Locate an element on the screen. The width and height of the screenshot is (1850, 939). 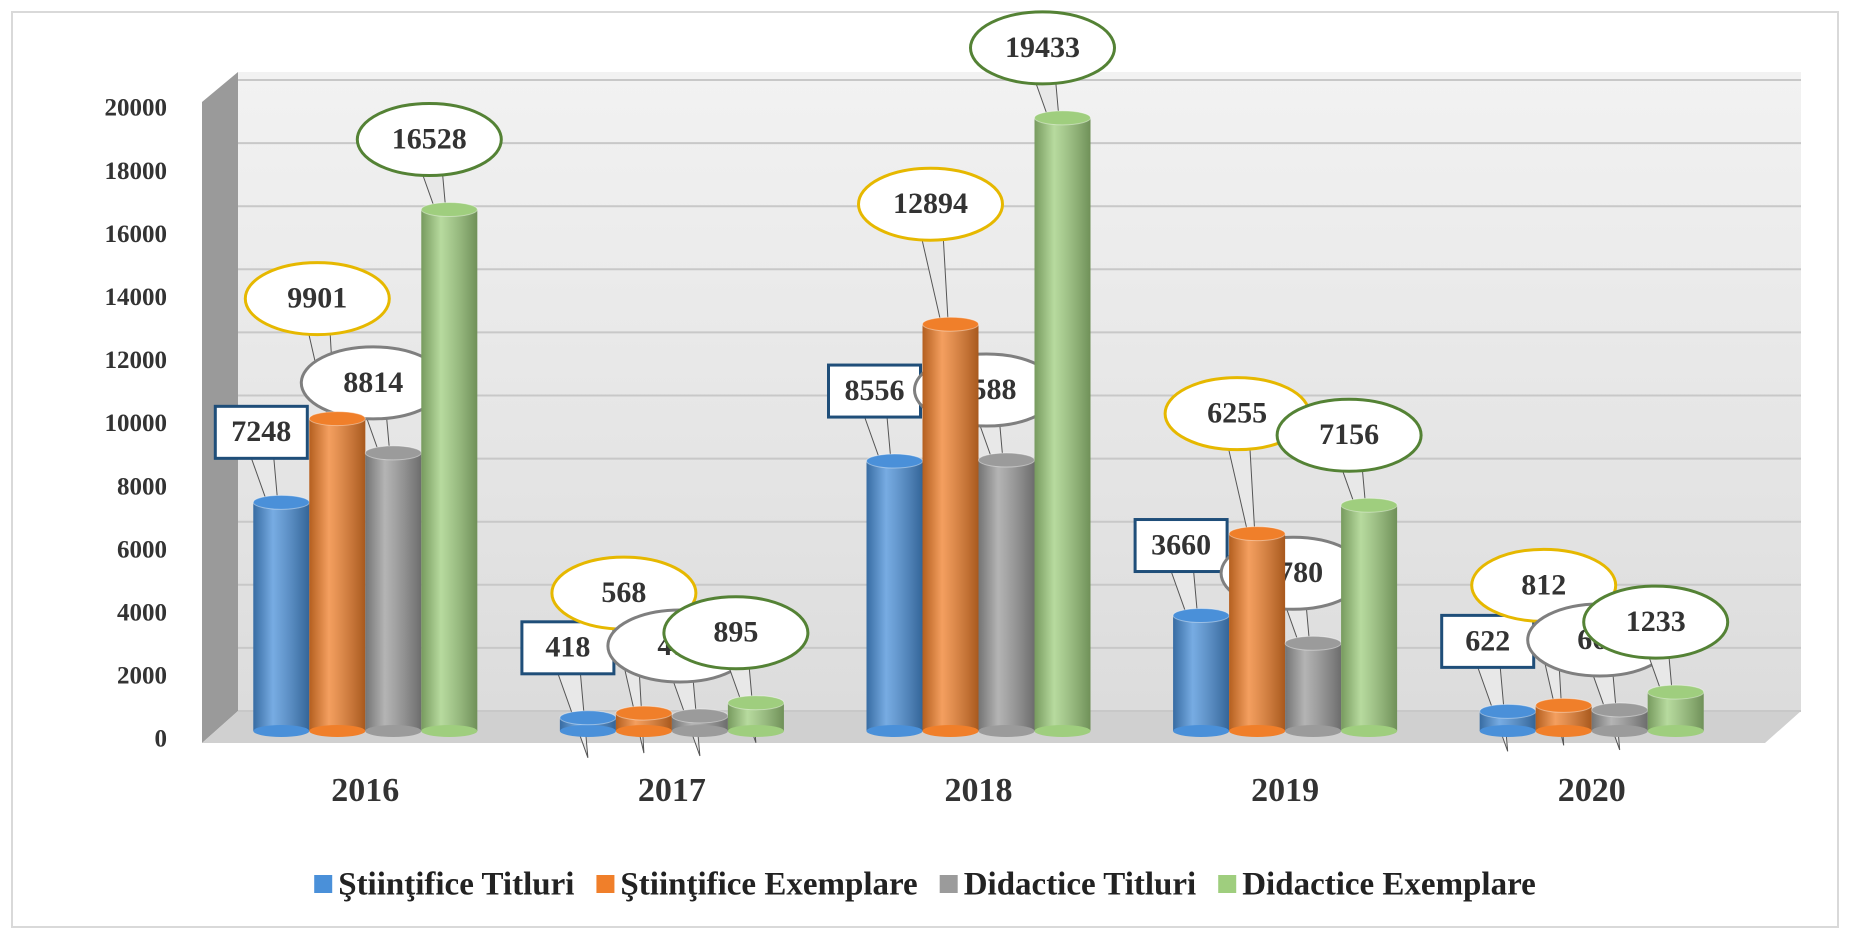
data-label: 418 is located at coordinates (567, 647).